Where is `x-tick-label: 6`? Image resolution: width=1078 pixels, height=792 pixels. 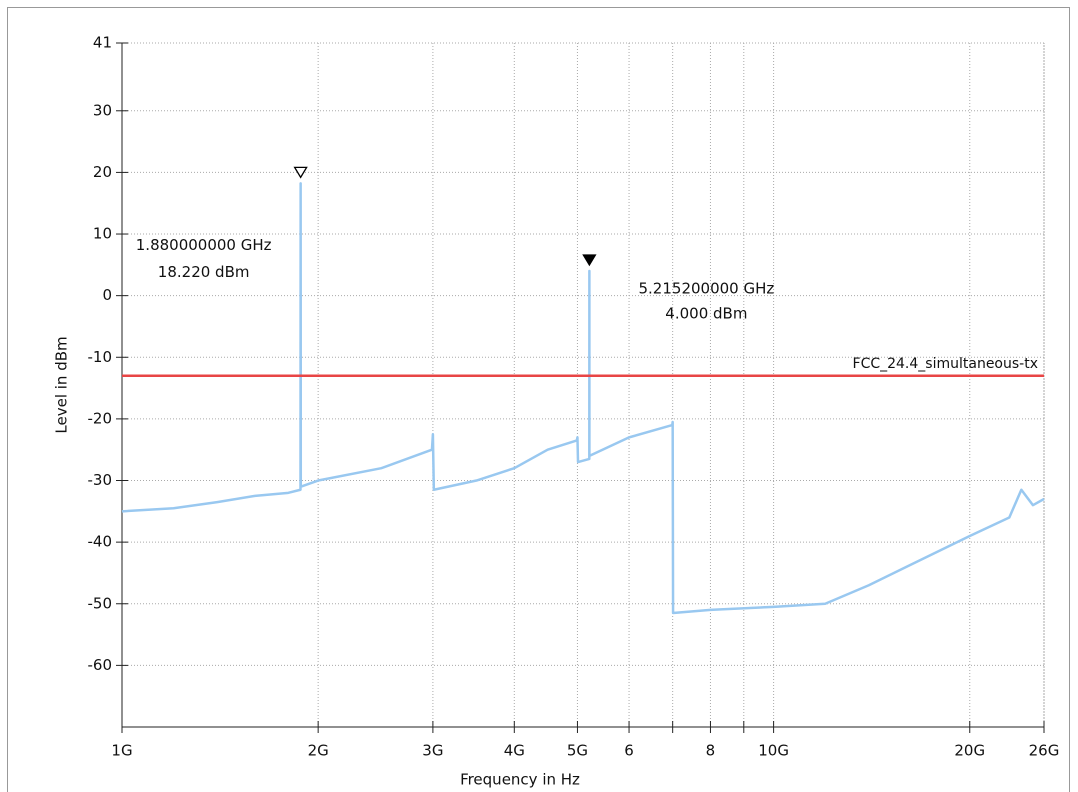
x-tick-label: 6 is located at coordinates (629, 751).